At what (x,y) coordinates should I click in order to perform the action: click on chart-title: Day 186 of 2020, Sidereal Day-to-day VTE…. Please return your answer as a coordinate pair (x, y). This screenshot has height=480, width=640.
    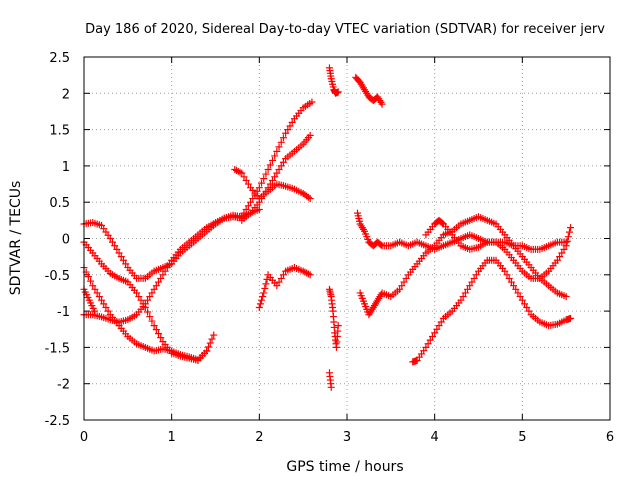
    Looking at the image, I should click on (345, 29).